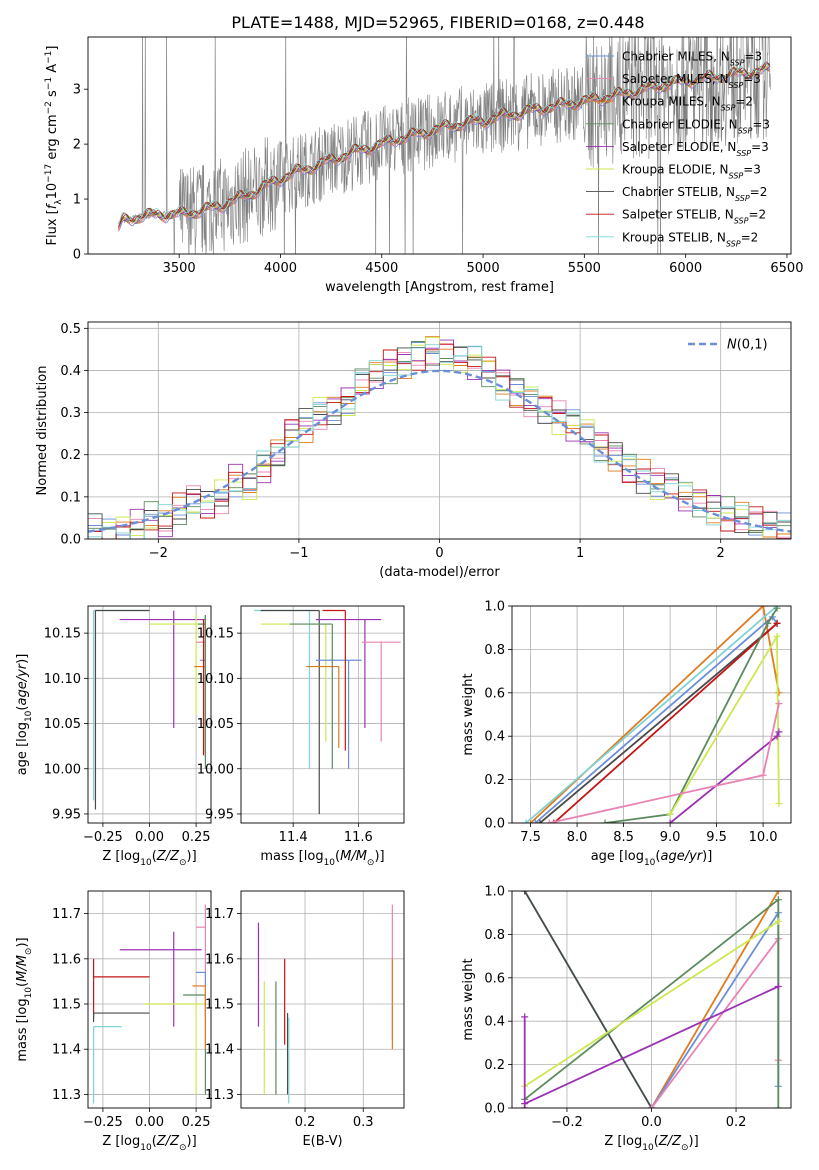 This screenshot has height=1170, width=819. I want to click on y-tick-label: 1, so click(77, 200).